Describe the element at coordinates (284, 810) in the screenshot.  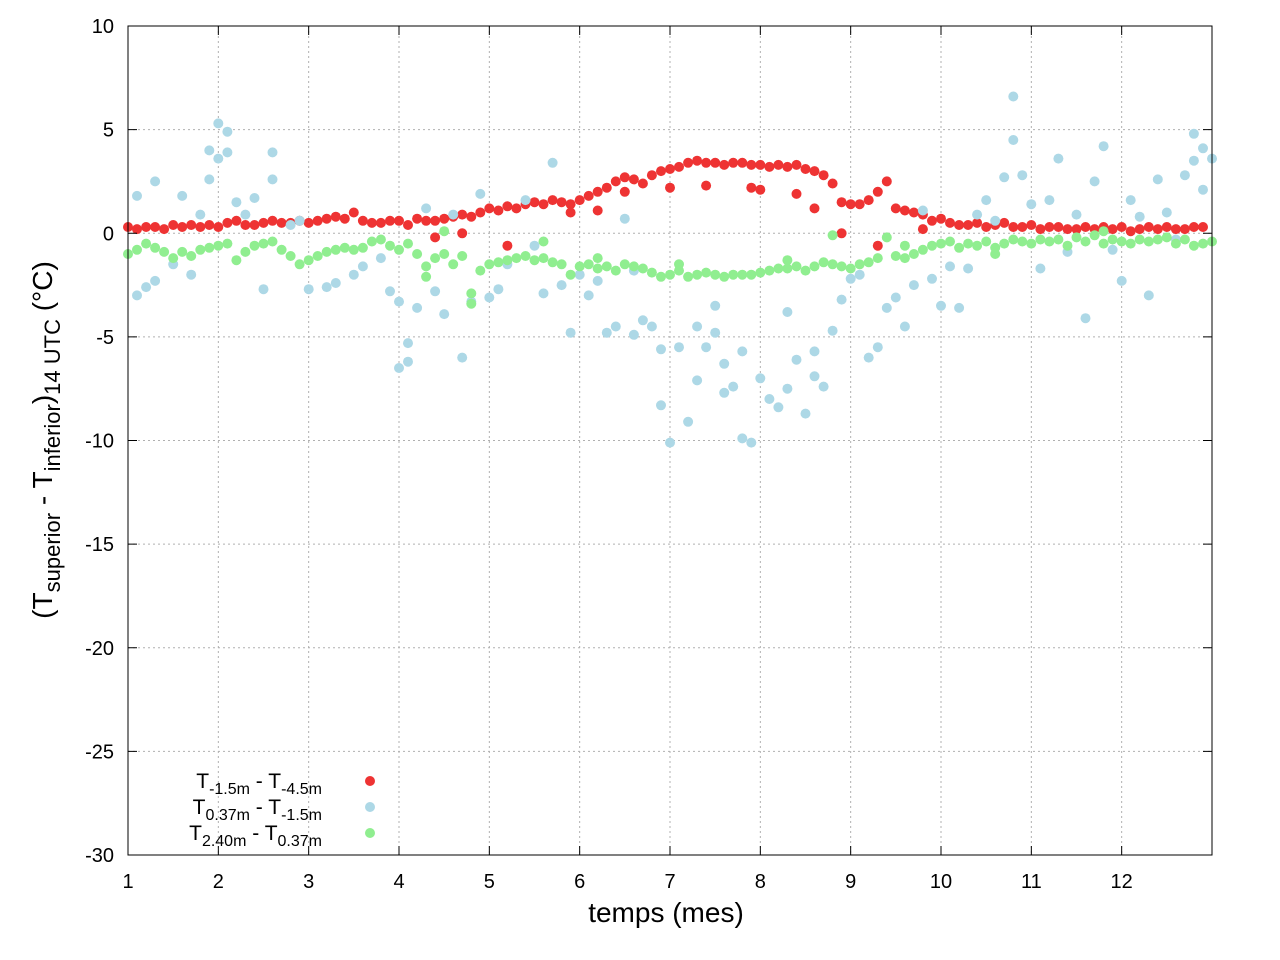
I see `legend-entry-2: T0.37m - T-1.5m` at that location.